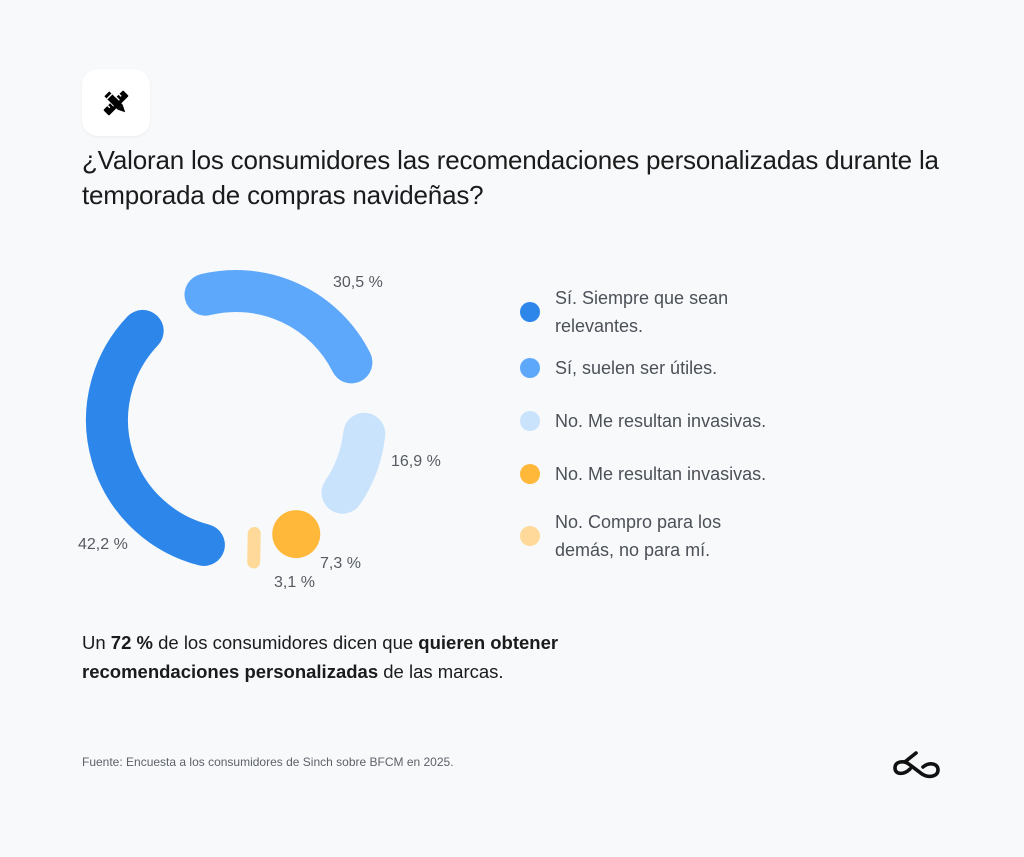 The width and height of the screenshot is (1024, 857). What do you see at coordinates (358, 282) in the screenshot?
I see `slice-value-label: 30,5 %` at bounding box center [358, 282].